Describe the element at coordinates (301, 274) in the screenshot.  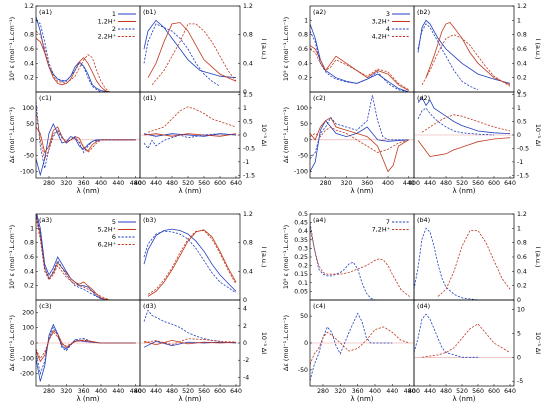
I see `y-tick-label: 0.15` at that location.